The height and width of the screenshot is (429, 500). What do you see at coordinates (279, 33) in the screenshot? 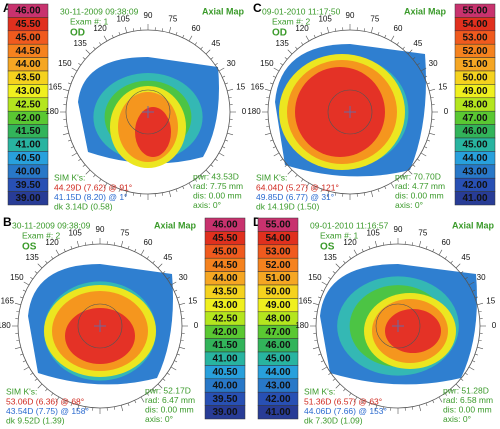
I see `eye: OD` at bounding box center [279, 33].